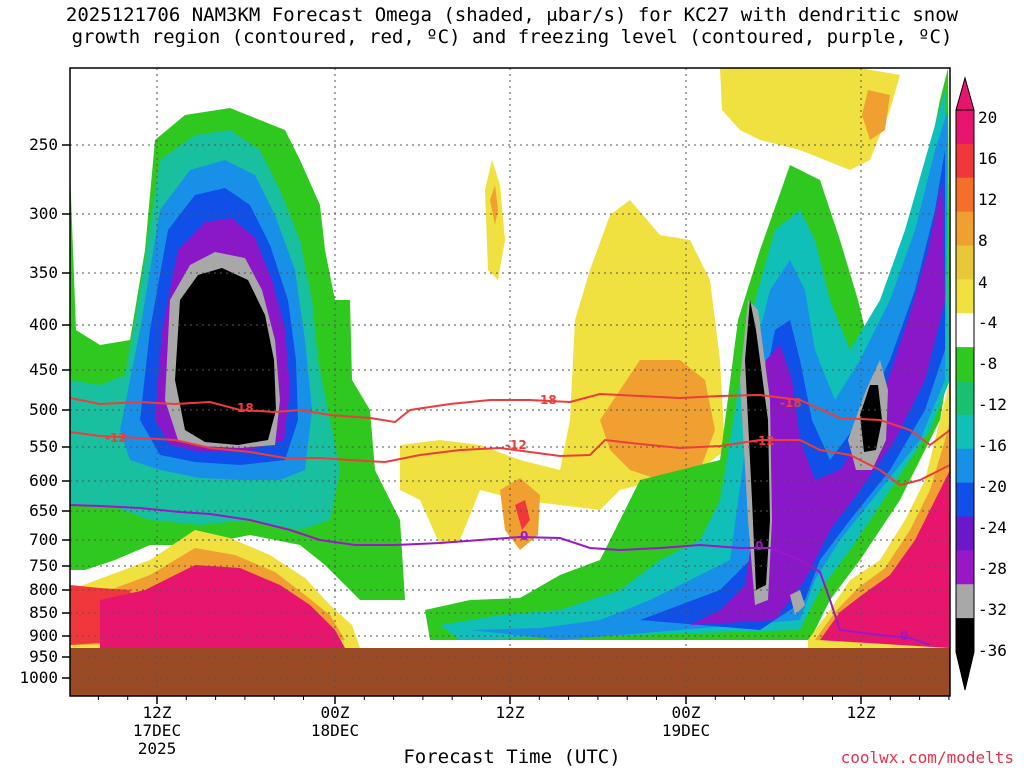 The image size is (1024, 768). What do you see at coordinates (764, 441) in the screenshot?
I see `contour-label-minus12-right: -12` at bounding box center [764, 441].